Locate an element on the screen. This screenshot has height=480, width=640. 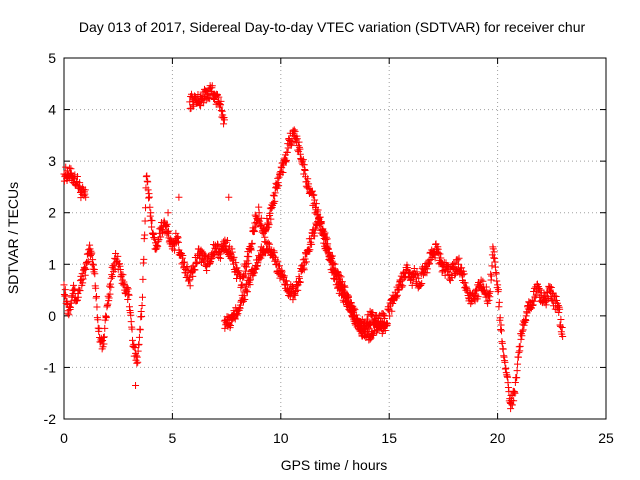
y-tick-label: 2 is located at coordinates (52, 213).